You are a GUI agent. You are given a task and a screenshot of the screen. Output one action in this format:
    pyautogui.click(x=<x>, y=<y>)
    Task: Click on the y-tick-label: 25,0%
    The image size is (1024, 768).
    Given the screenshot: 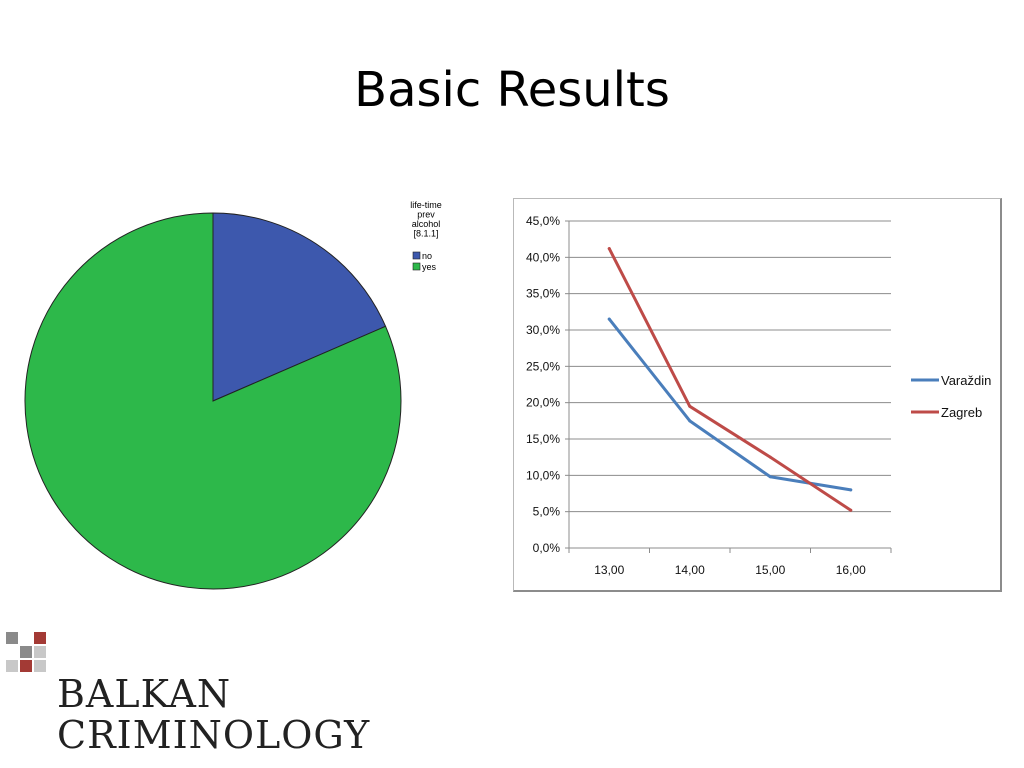 What is the action you would take?
    pyautogui.click(x=543, y=366)
    